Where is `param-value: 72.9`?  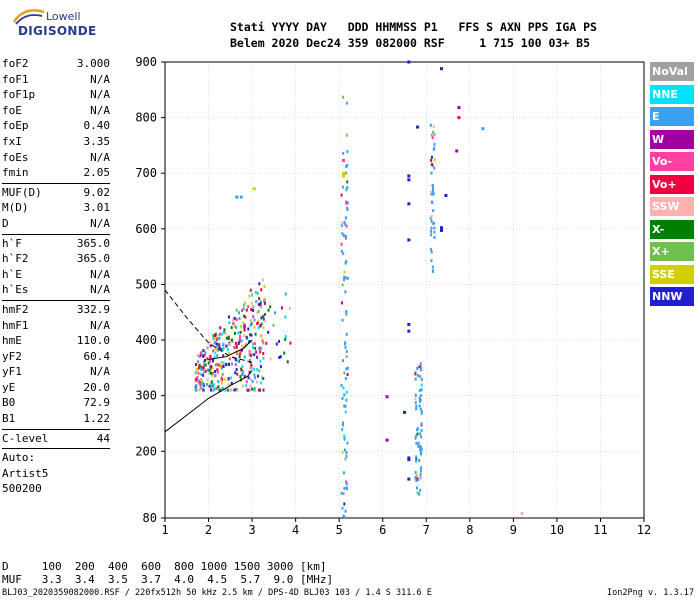
param-value: 72.9 is located at coordinates (97, 403).